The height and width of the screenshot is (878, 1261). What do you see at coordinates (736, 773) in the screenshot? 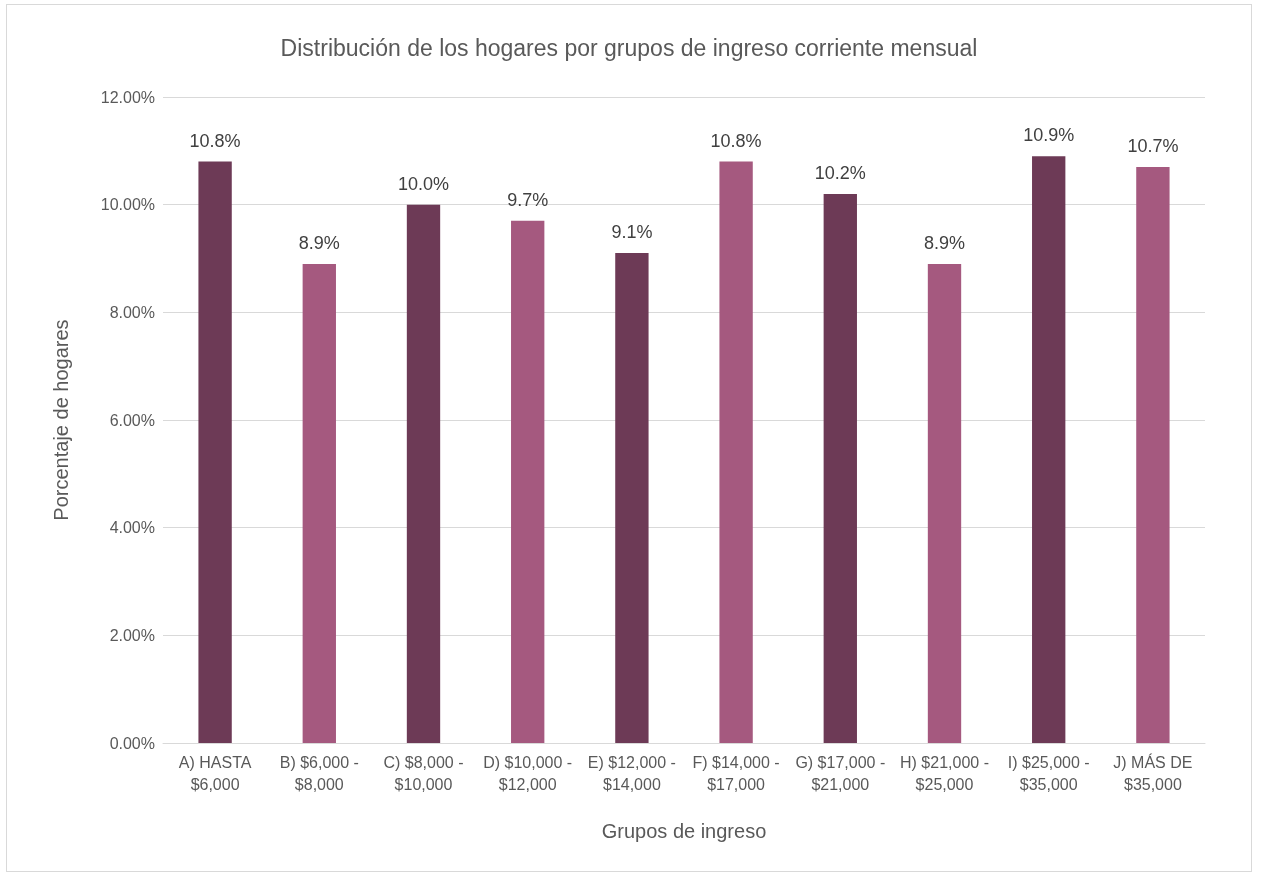
I see `x-tick-label: F) $14,000 - $17,000` at bounding box center [736, 773].